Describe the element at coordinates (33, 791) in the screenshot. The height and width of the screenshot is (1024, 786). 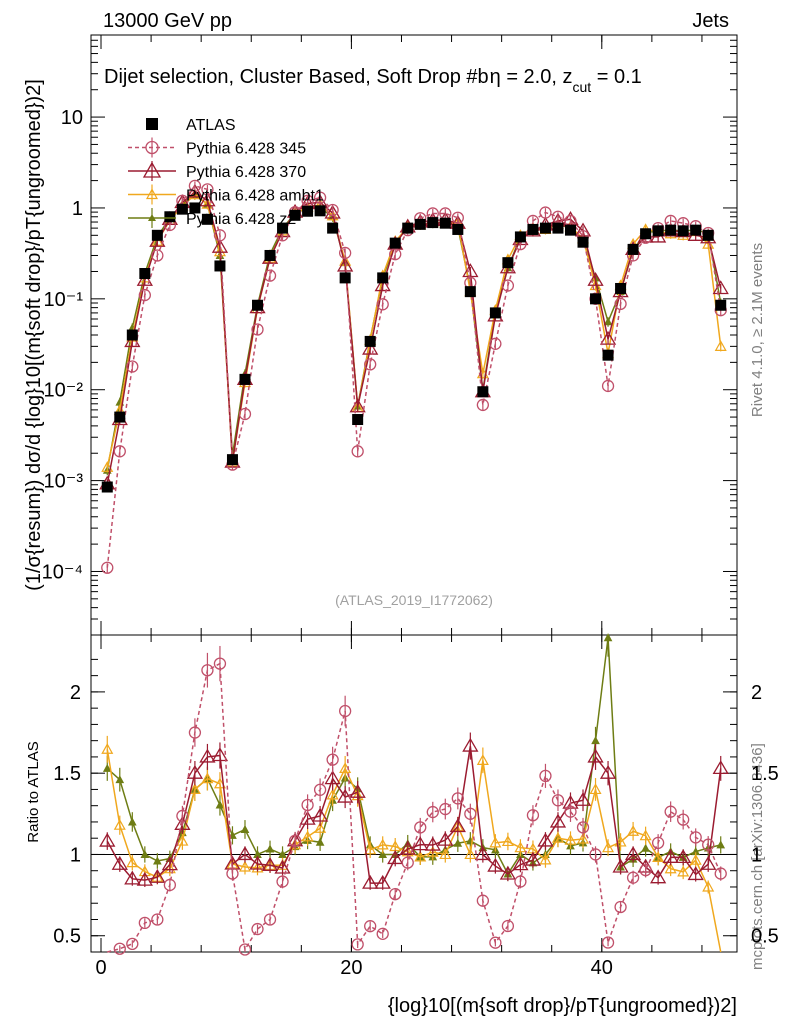
I see `ratio-ylabel: Ratio to ATLAS` at that location.